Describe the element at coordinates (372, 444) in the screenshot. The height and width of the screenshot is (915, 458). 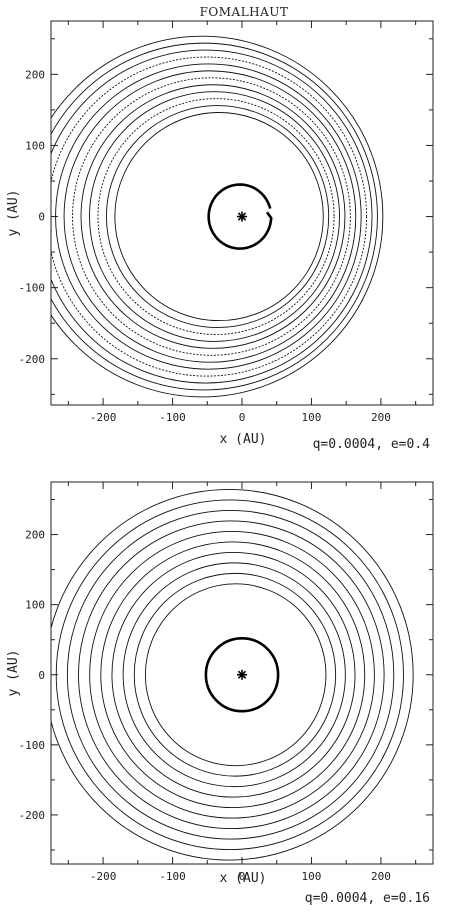
I see `parameter-annotation: q=0.0004, e=0.4` at that location.